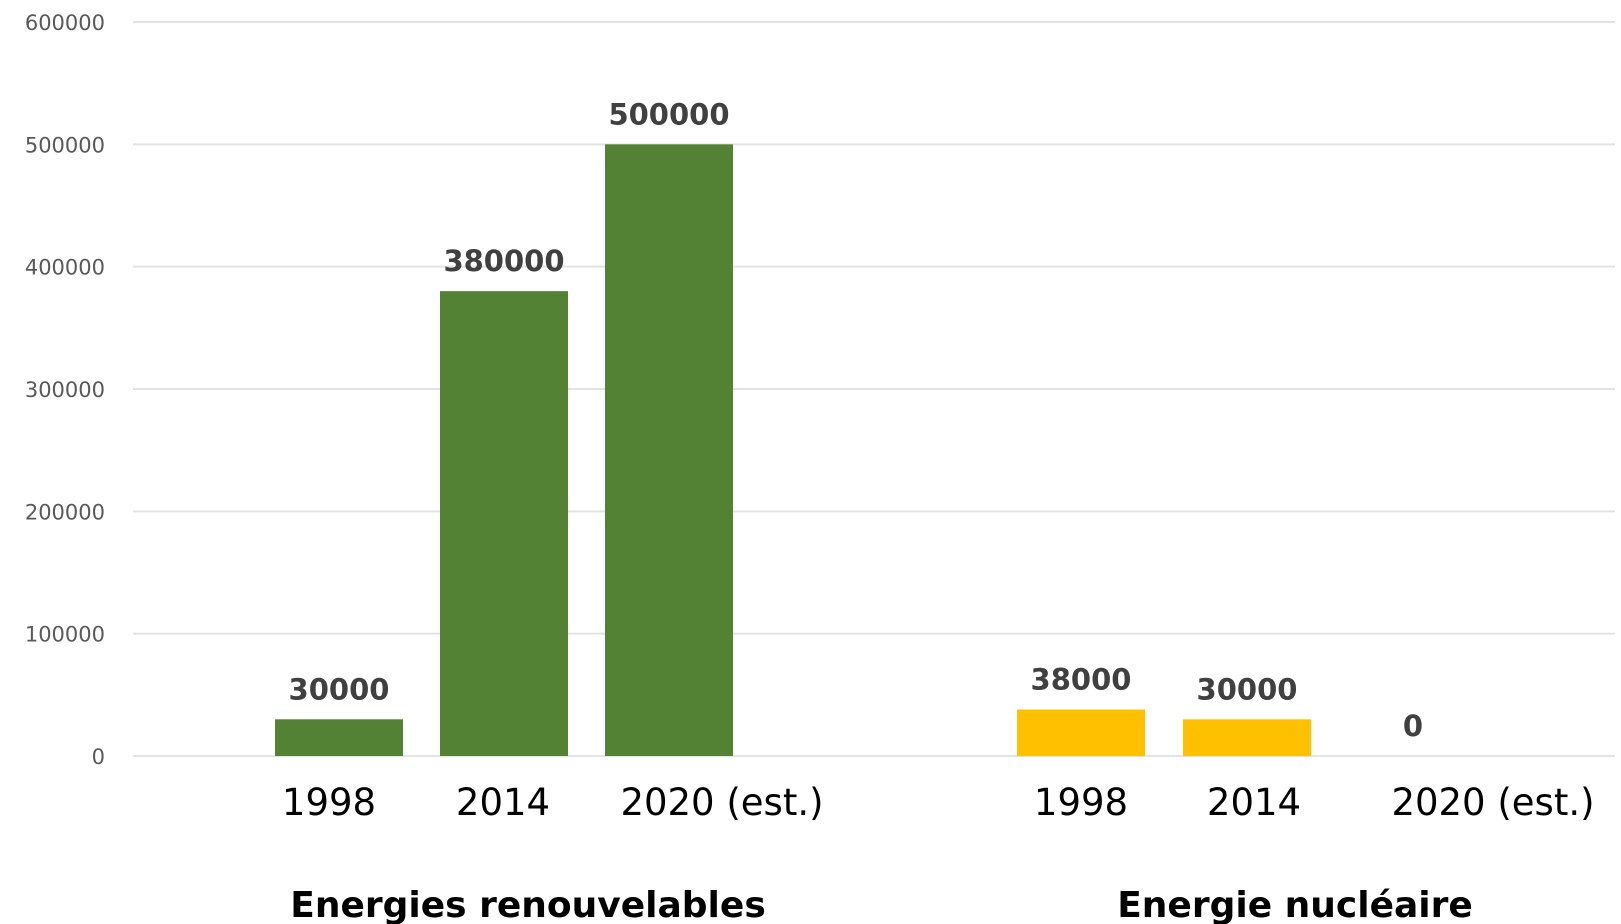 The image size is (1621, 924). What do you see at coordinates (668, 114) in the screenshot?
I see `data-label: 500000` at bounding box center [668, 114].